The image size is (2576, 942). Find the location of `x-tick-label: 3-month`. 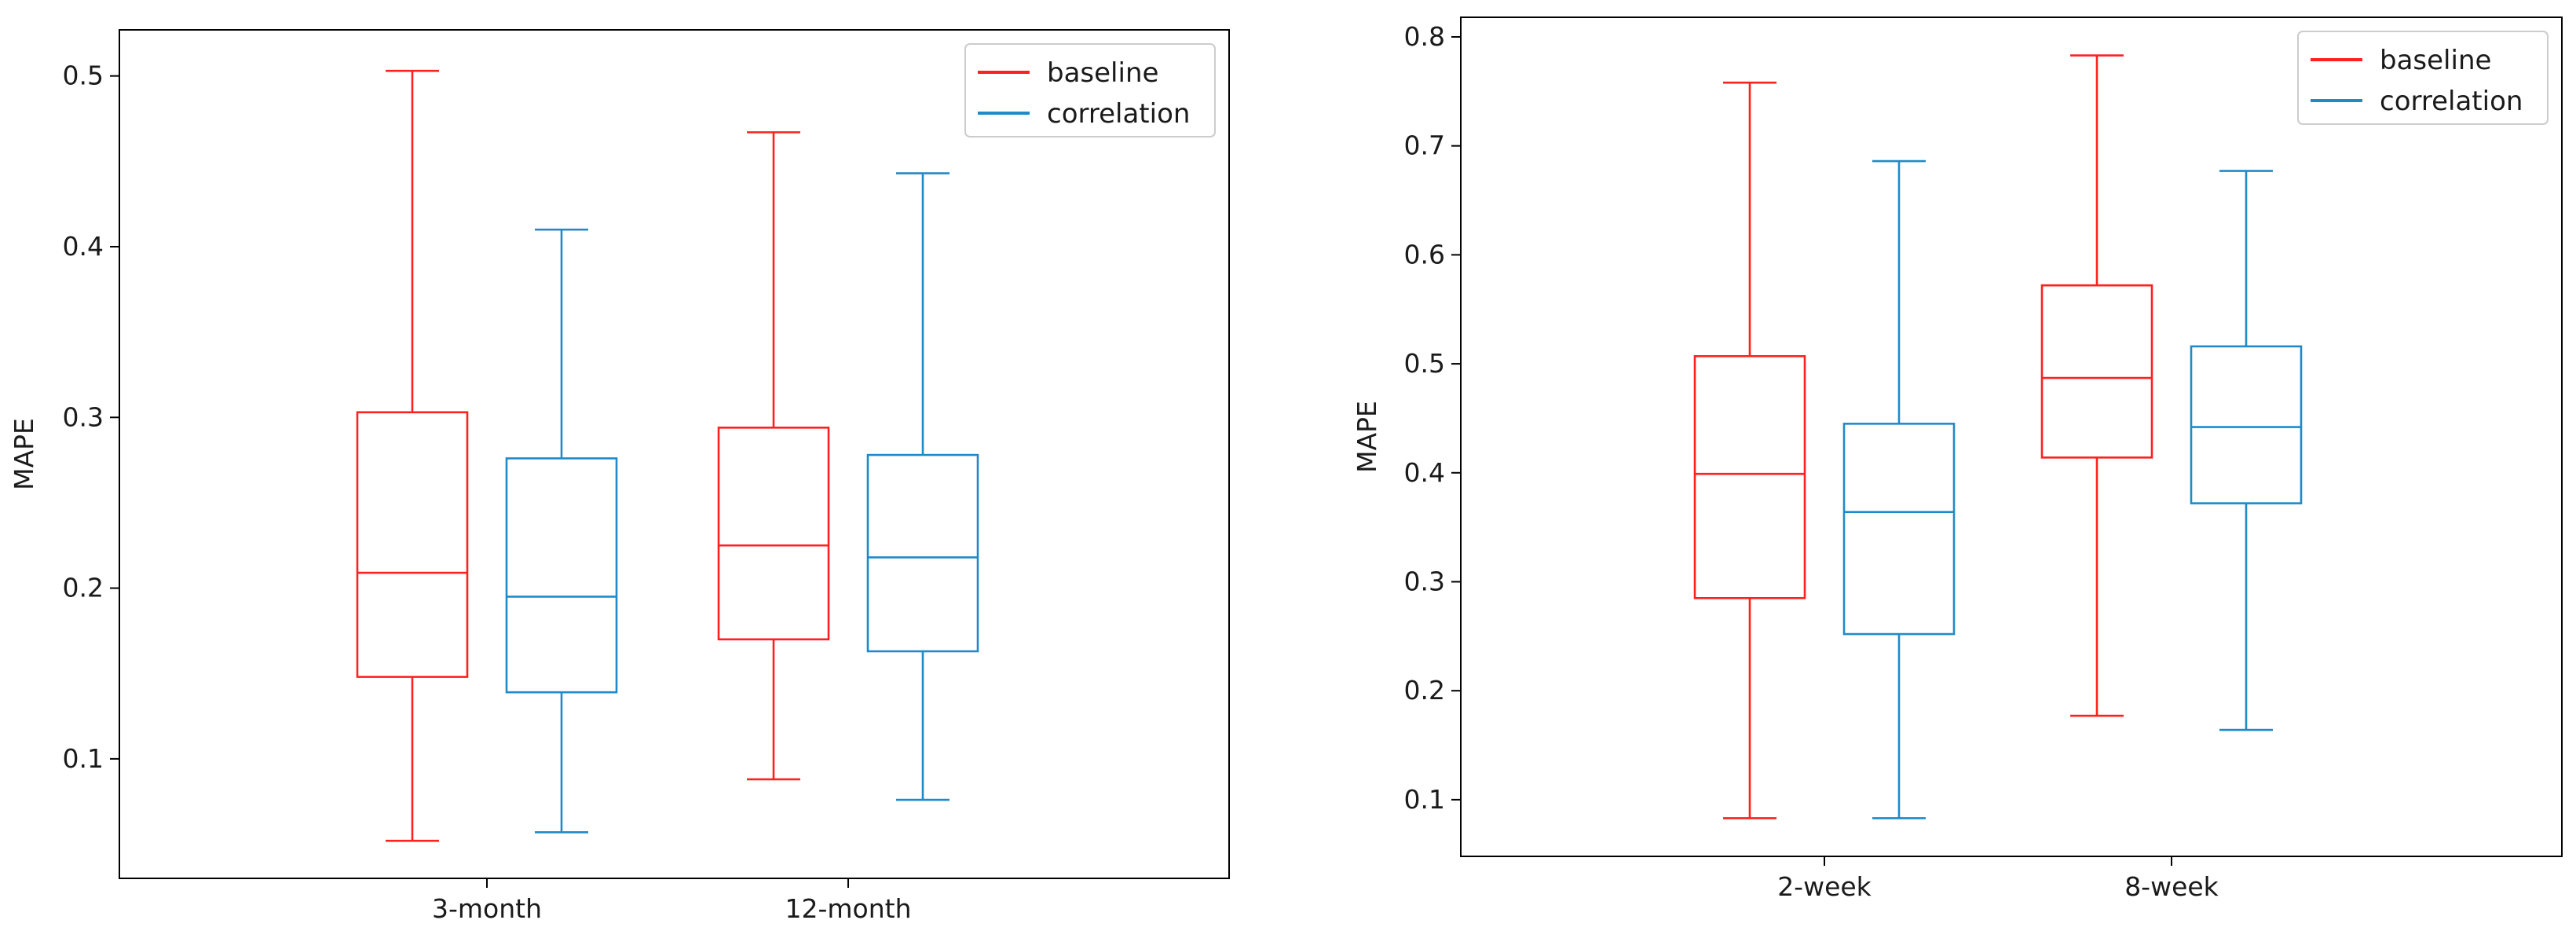

x-tick-label: 3-month is located at coordinates (487, 908).